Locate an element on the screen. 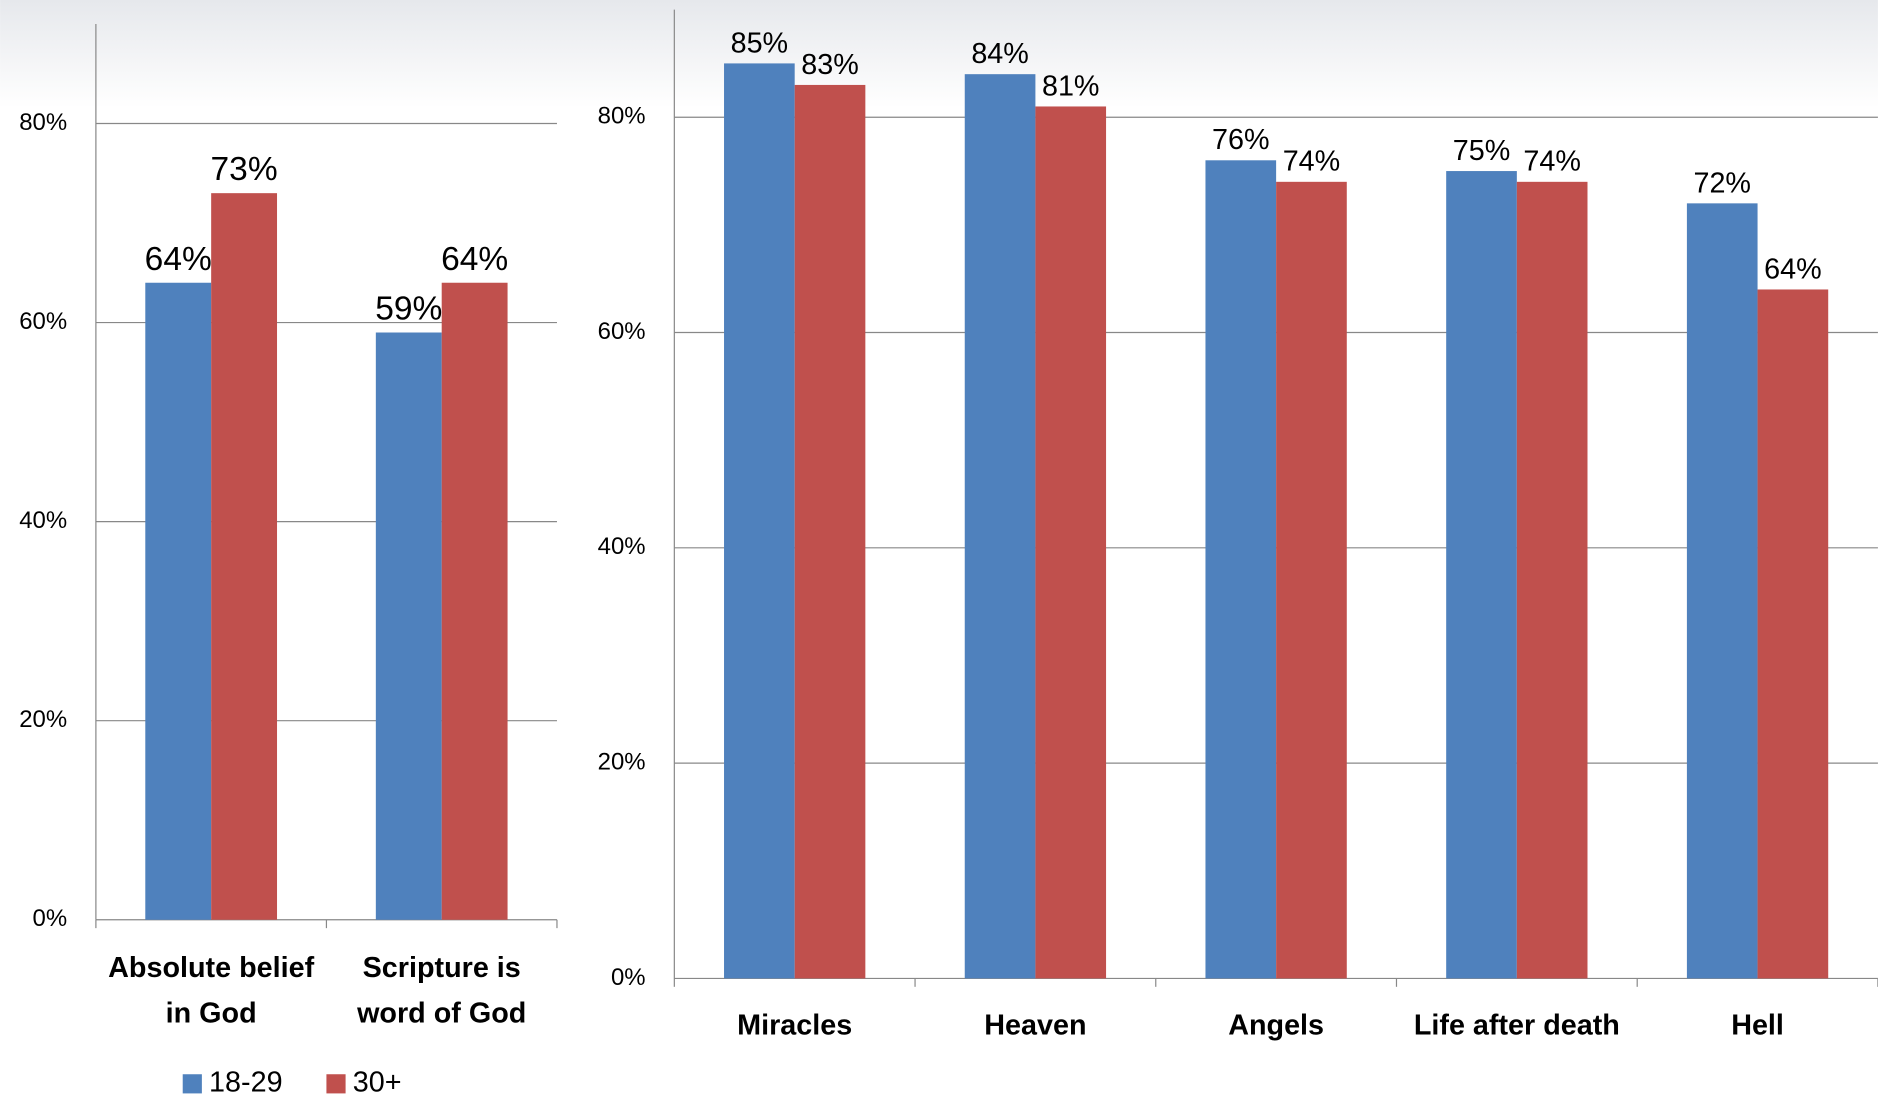 This screenshot has width=1878, height=1097. x-tick-label: Life after death is located at coordinates (1516, 1025).